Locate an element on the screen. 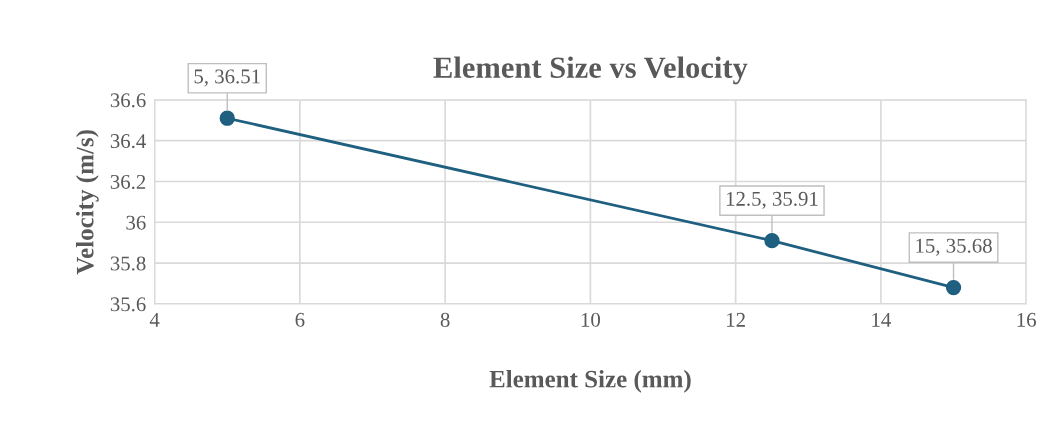 The width and height of the screenshot is (1059, 425). x-tick-label: 12 is located at coordinates (736, 319).